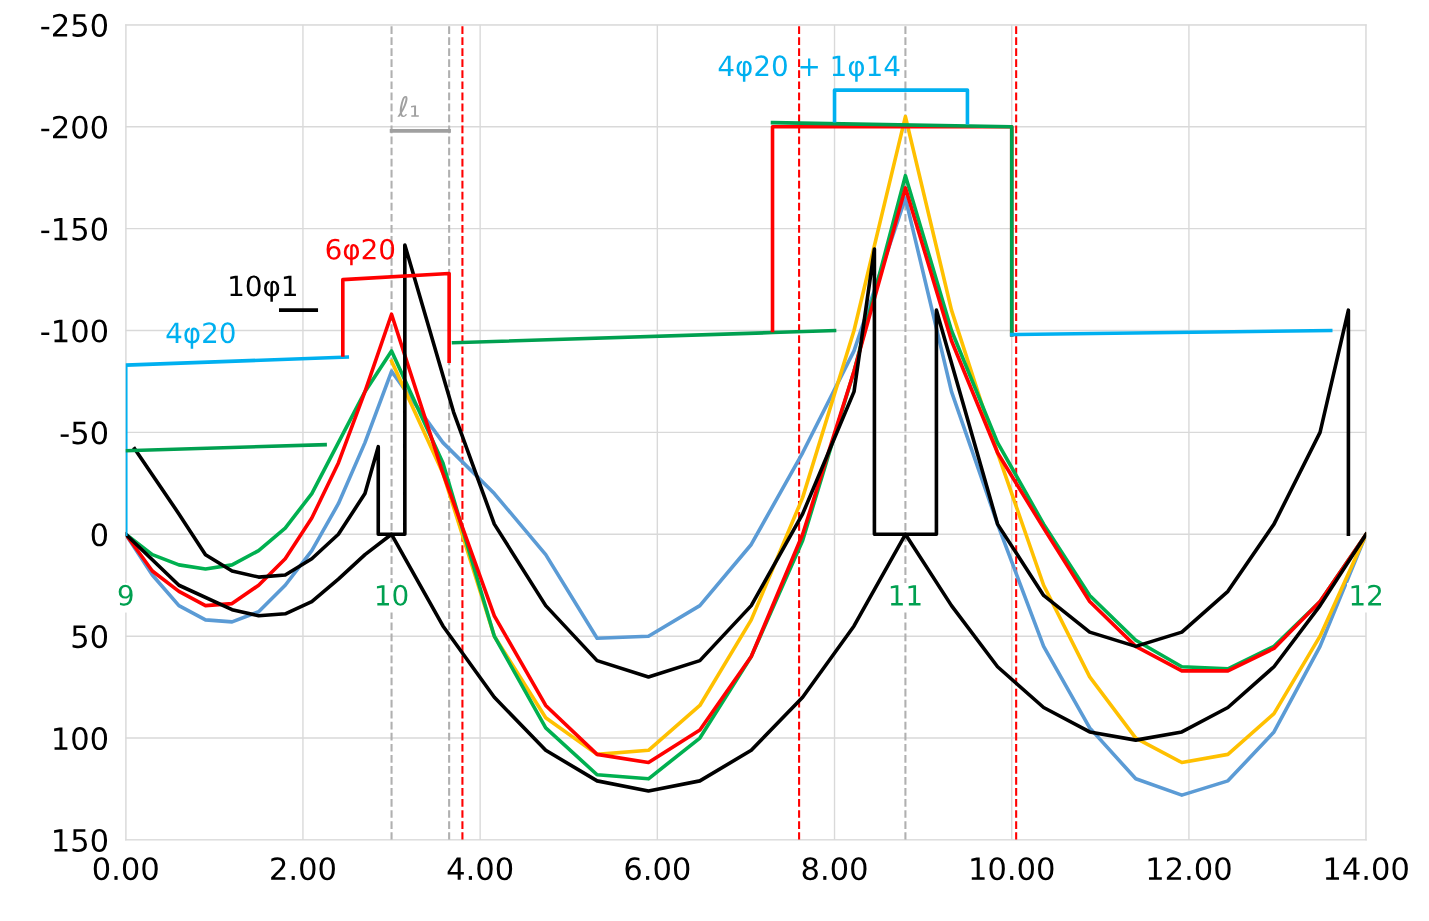 The width and height of the screenshot is (1429, 921). What do you see at coordinates (84, 433) in the screenshot?
I see `y-tick-label: -50` at bounding box center [84, 433].